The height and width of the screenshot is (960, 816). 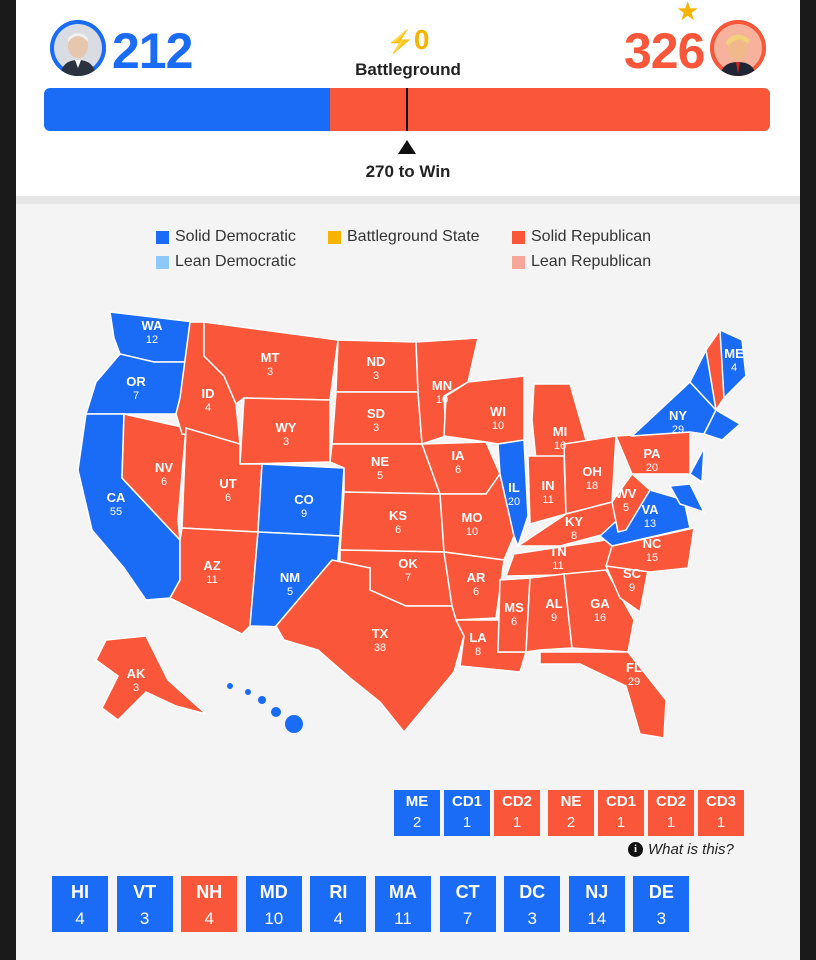 What do you see at coordinates (678, 430) in the screenshot?
I see `state-ev-ny: 29` at bounding box center [678, 430].